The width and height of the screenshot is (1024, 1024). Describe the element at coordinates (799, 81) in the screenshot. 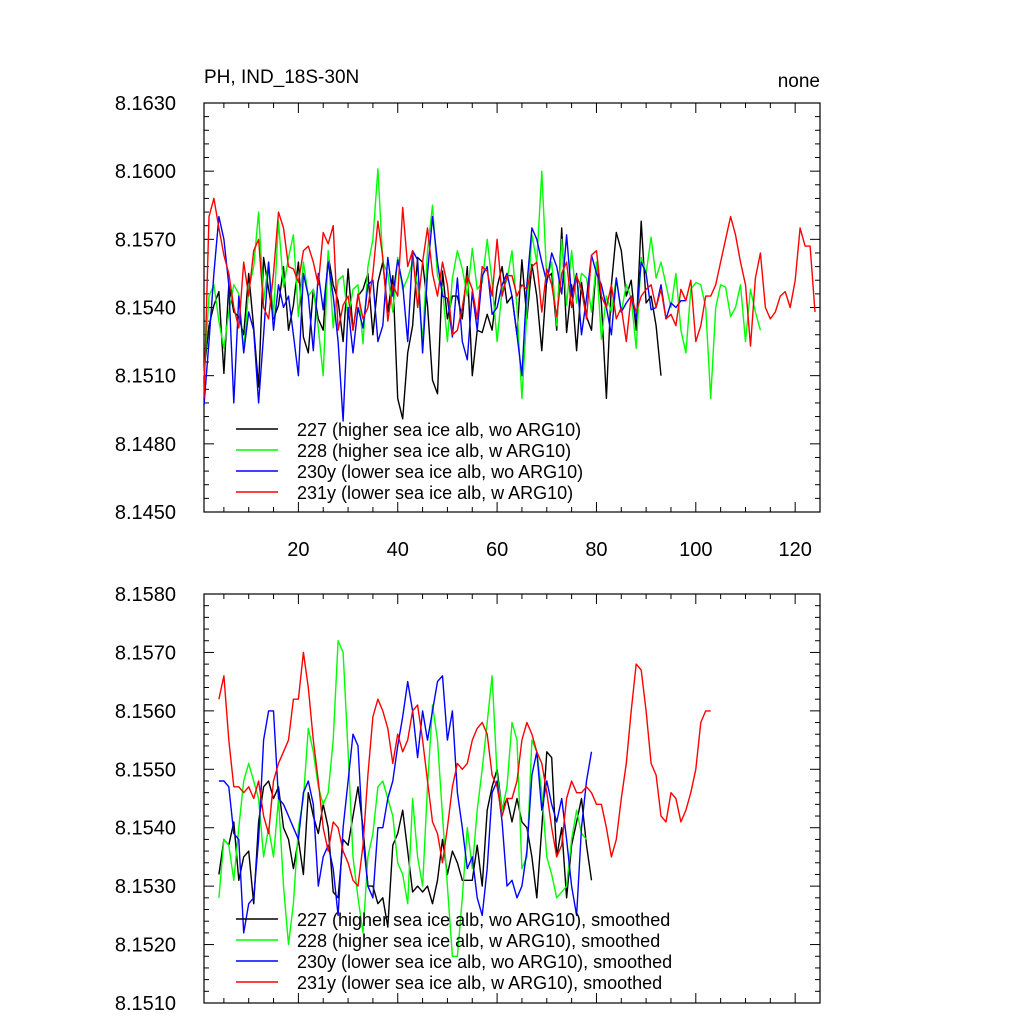

I see `top-panel-right-title: none` at that location.